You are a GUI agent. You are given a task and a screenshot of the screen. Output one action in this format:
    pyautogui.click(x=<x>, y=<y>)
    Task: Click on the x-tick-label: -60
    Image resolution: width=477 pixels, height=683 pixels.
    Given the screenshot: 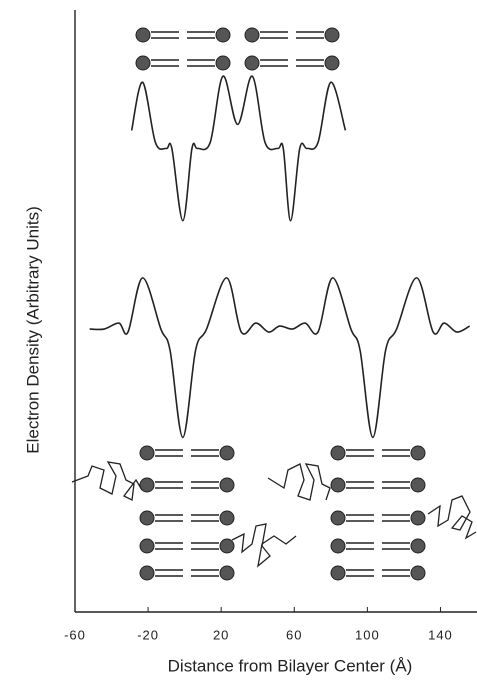 What is the action you would take?
    pyautogui.click(x=75, y=634)
    